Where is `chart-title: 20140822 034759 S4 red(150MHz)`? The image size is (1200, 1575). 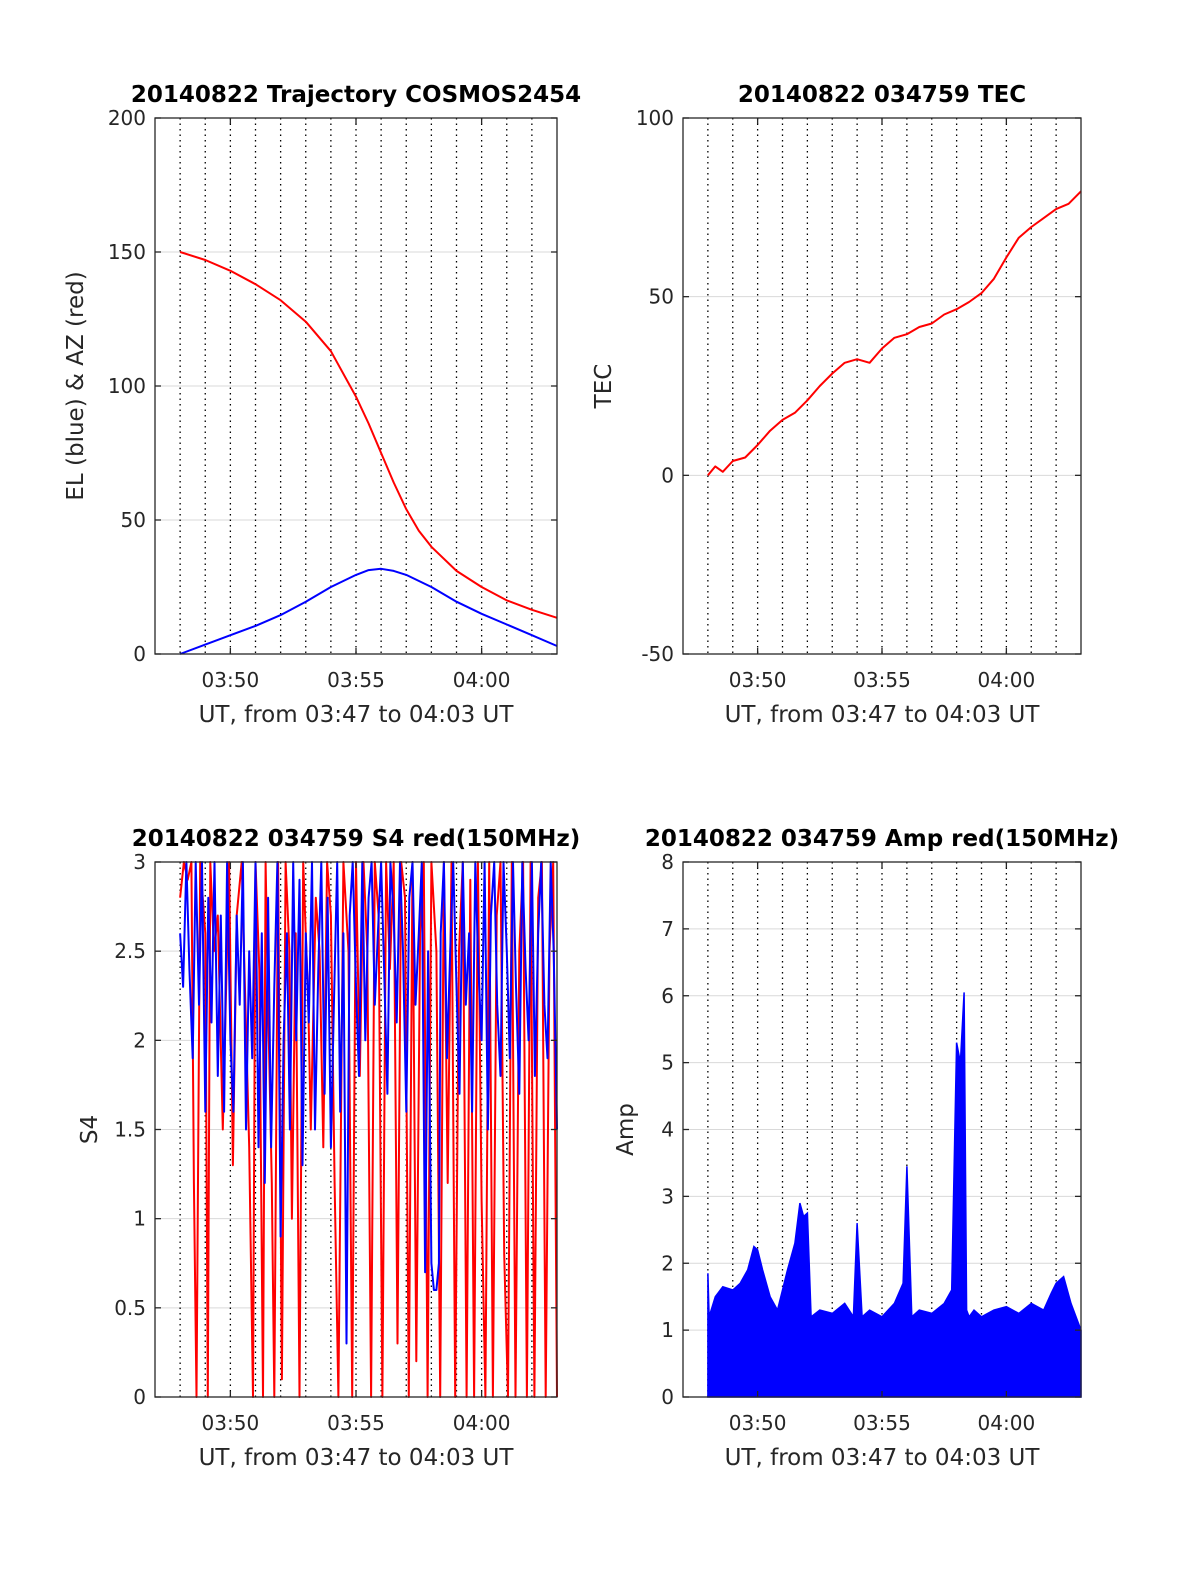 chart-title: 20140822 034759 S4 red(150MHz) is located at coordinates (356, 839).